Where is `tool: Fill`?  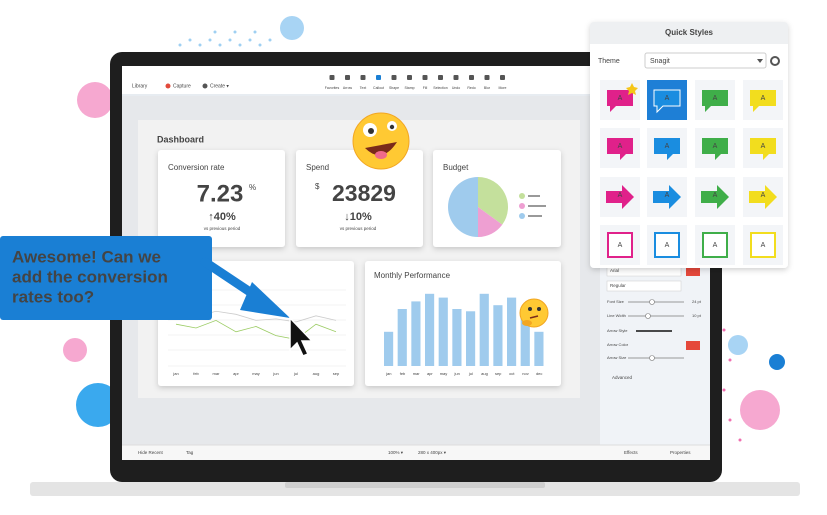
tool: Fill is located at coordinates (425, 82).